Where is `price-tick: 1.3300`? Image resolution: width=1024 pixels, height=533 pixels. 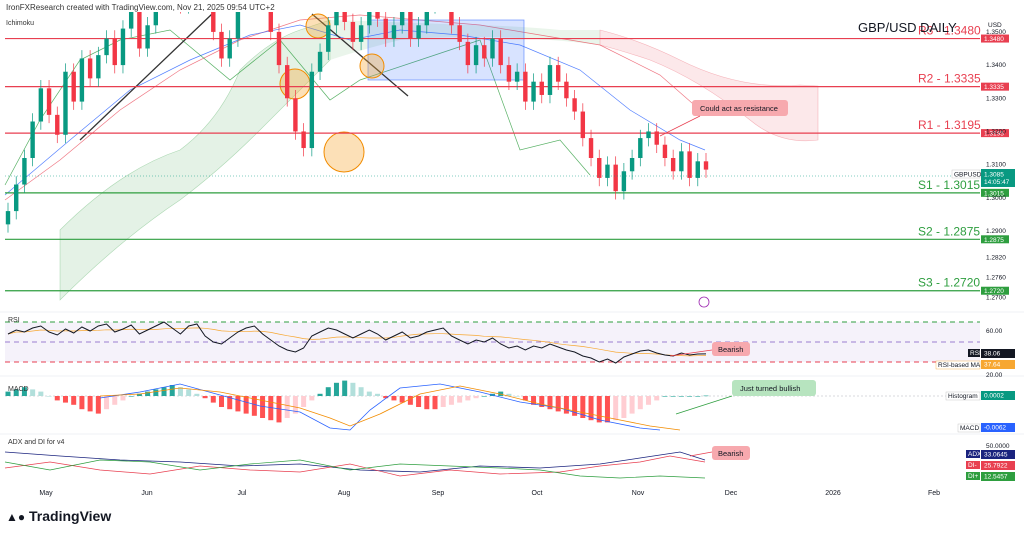
price-tick: 1.3300 is located at coordinates (996, 98).